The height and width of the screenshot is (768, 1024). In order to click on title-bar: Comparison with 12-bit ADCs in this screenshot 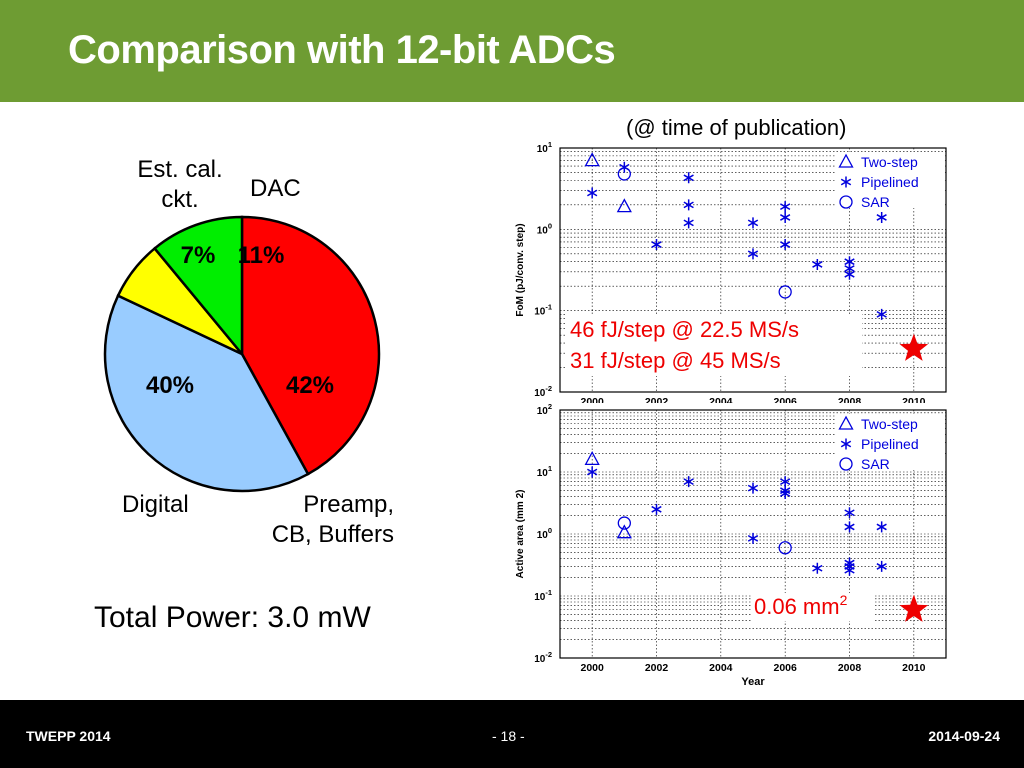, I will do `click(512, 51)`.